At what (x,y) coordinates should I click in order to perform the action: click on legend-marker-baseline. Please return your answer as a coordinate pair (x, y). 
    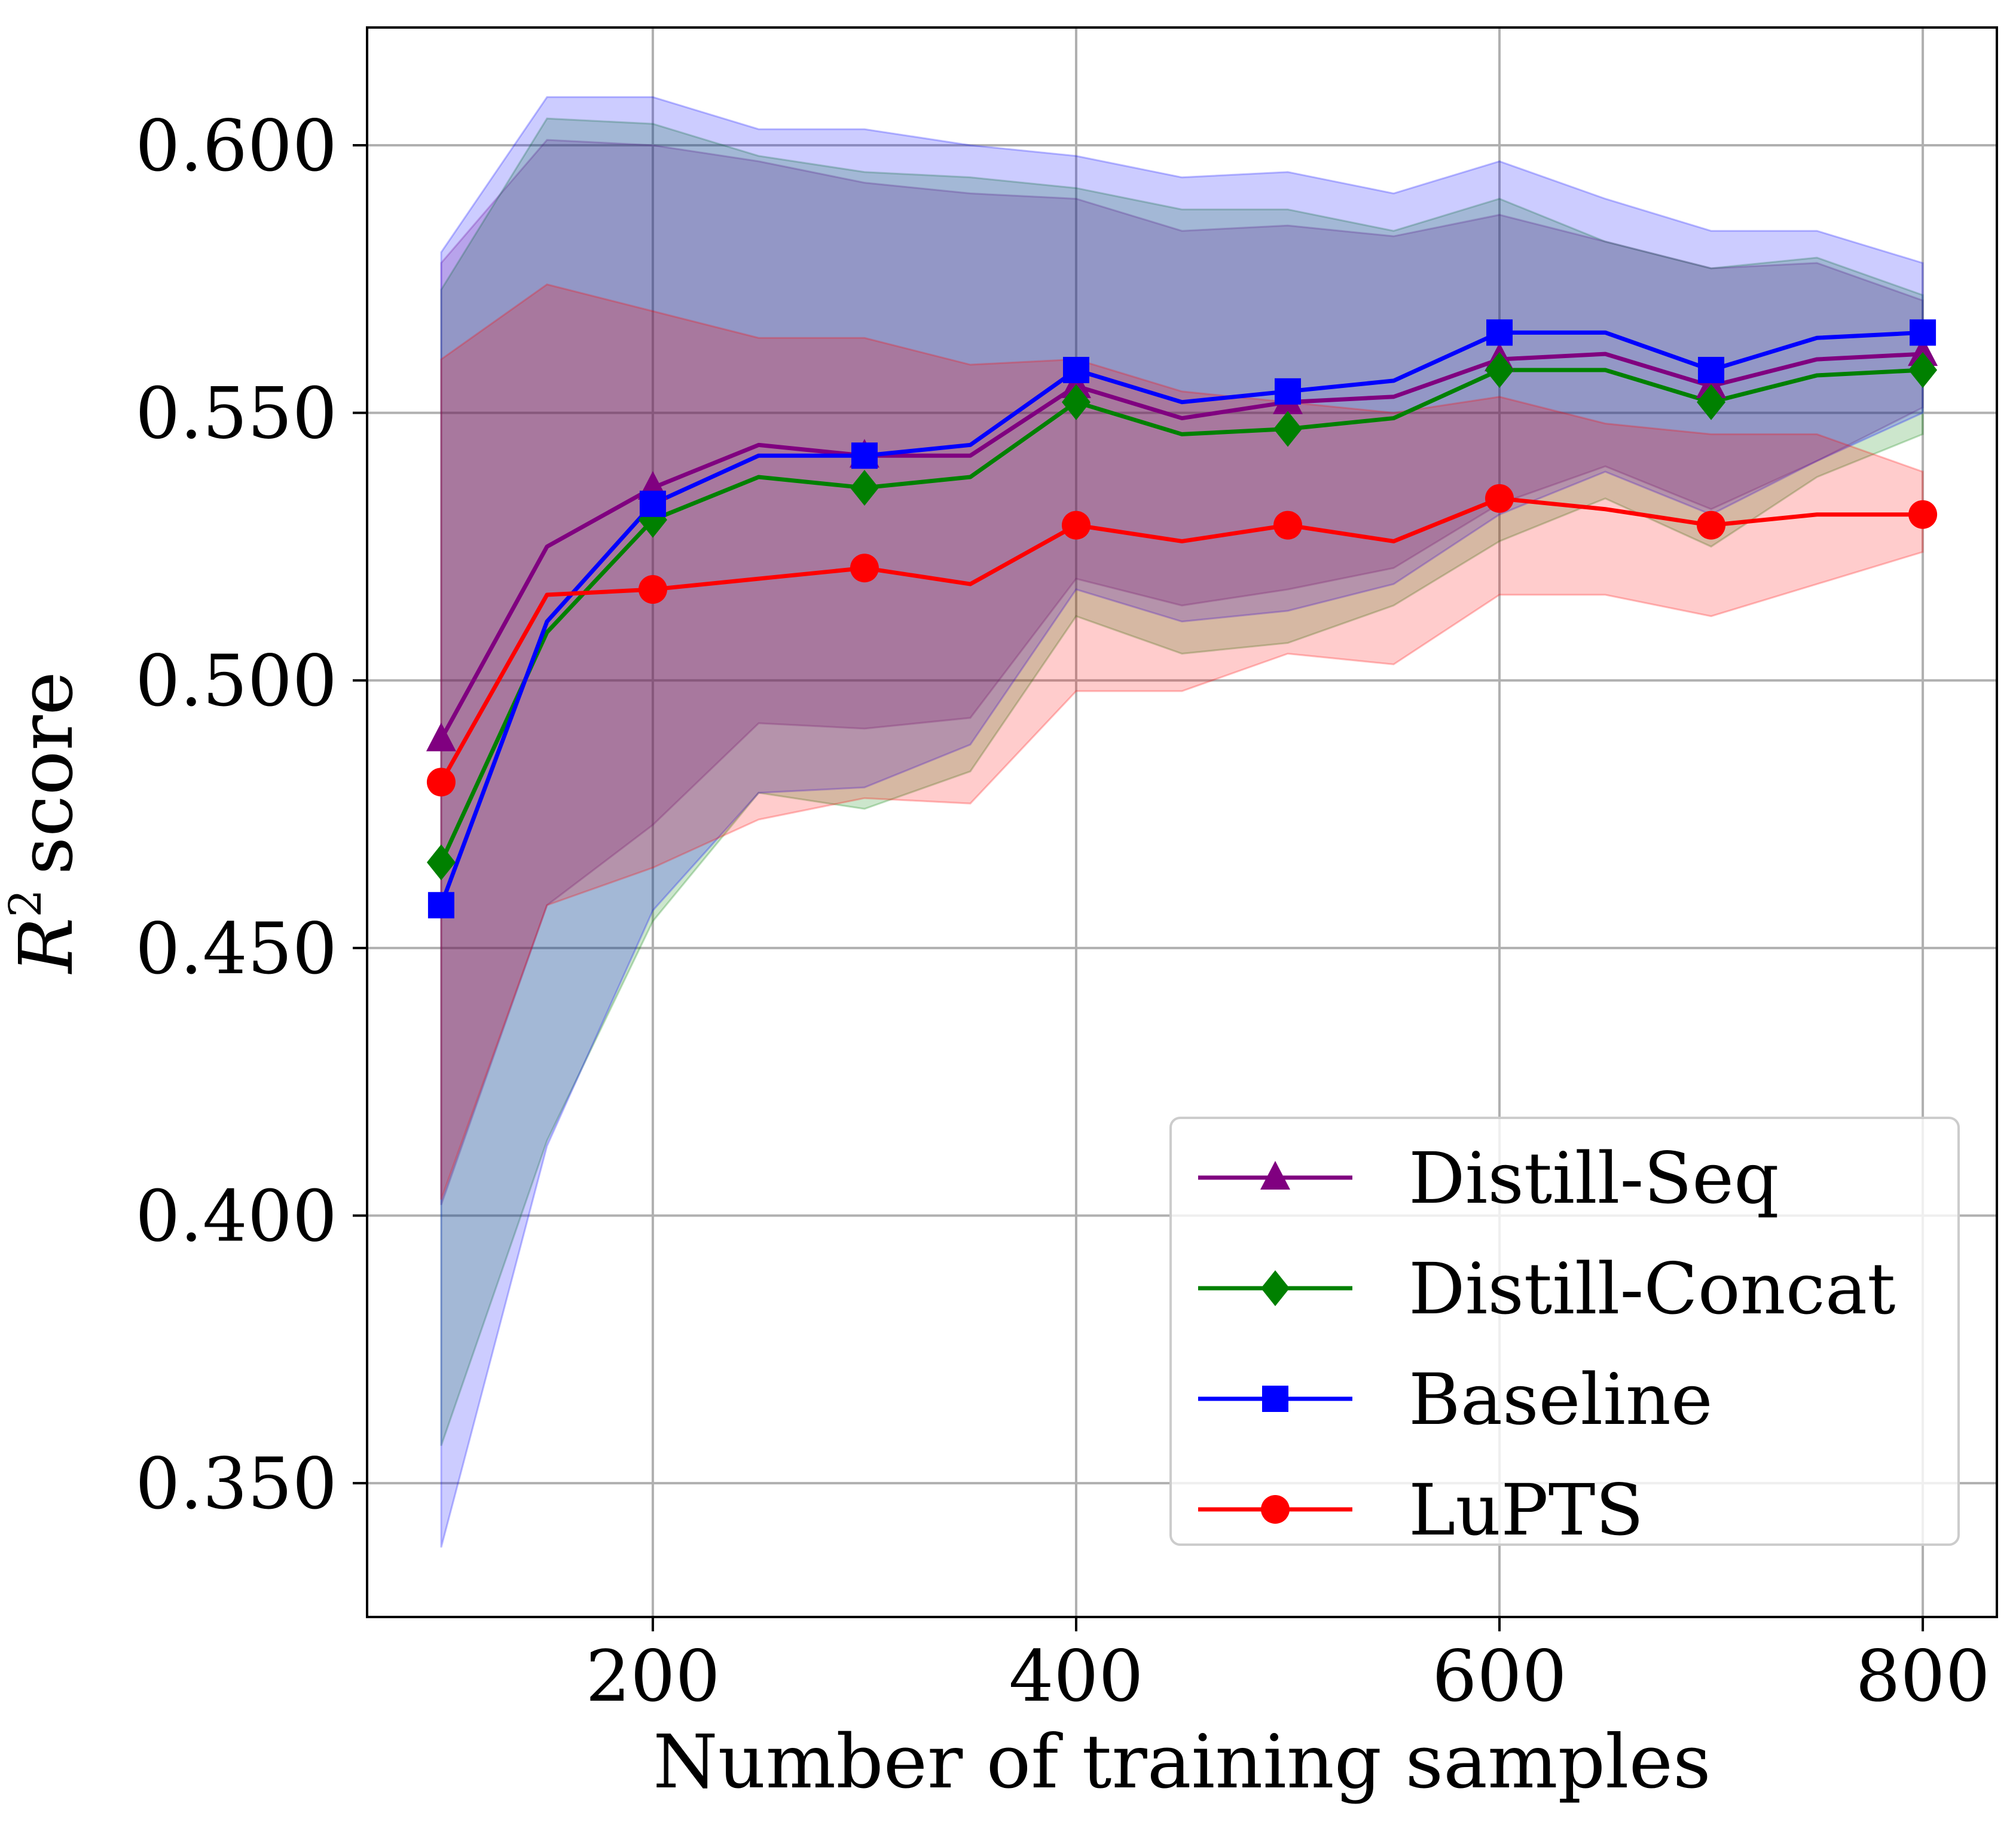
    Looking at the image, I should click on (1275, 1399).